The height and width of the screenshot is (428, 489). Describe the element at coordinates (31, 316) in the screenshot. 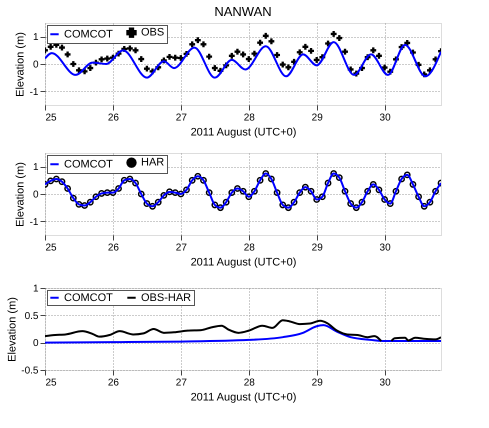

I see `y-tick-label: 0.5` at that location.